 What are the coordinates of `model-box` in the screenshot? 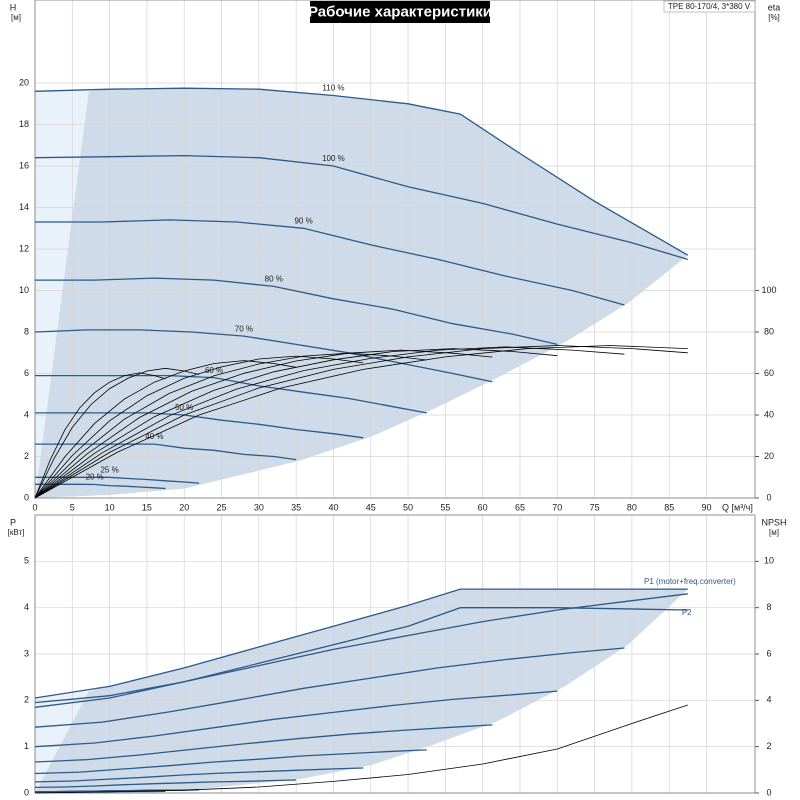 It's located at (709, 6).